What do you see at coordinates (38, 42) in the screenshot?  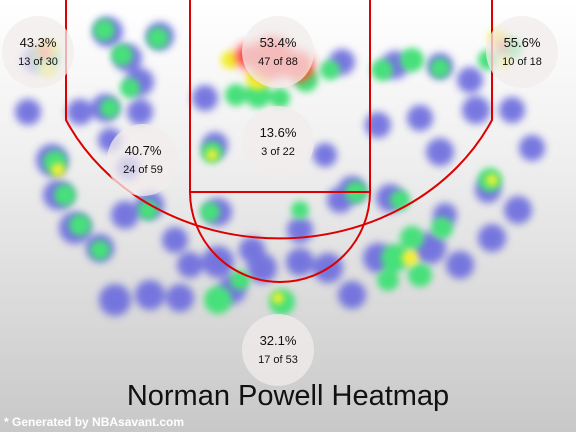 I see `zone-pct: 43.3%` at bounding box center [38, 42].